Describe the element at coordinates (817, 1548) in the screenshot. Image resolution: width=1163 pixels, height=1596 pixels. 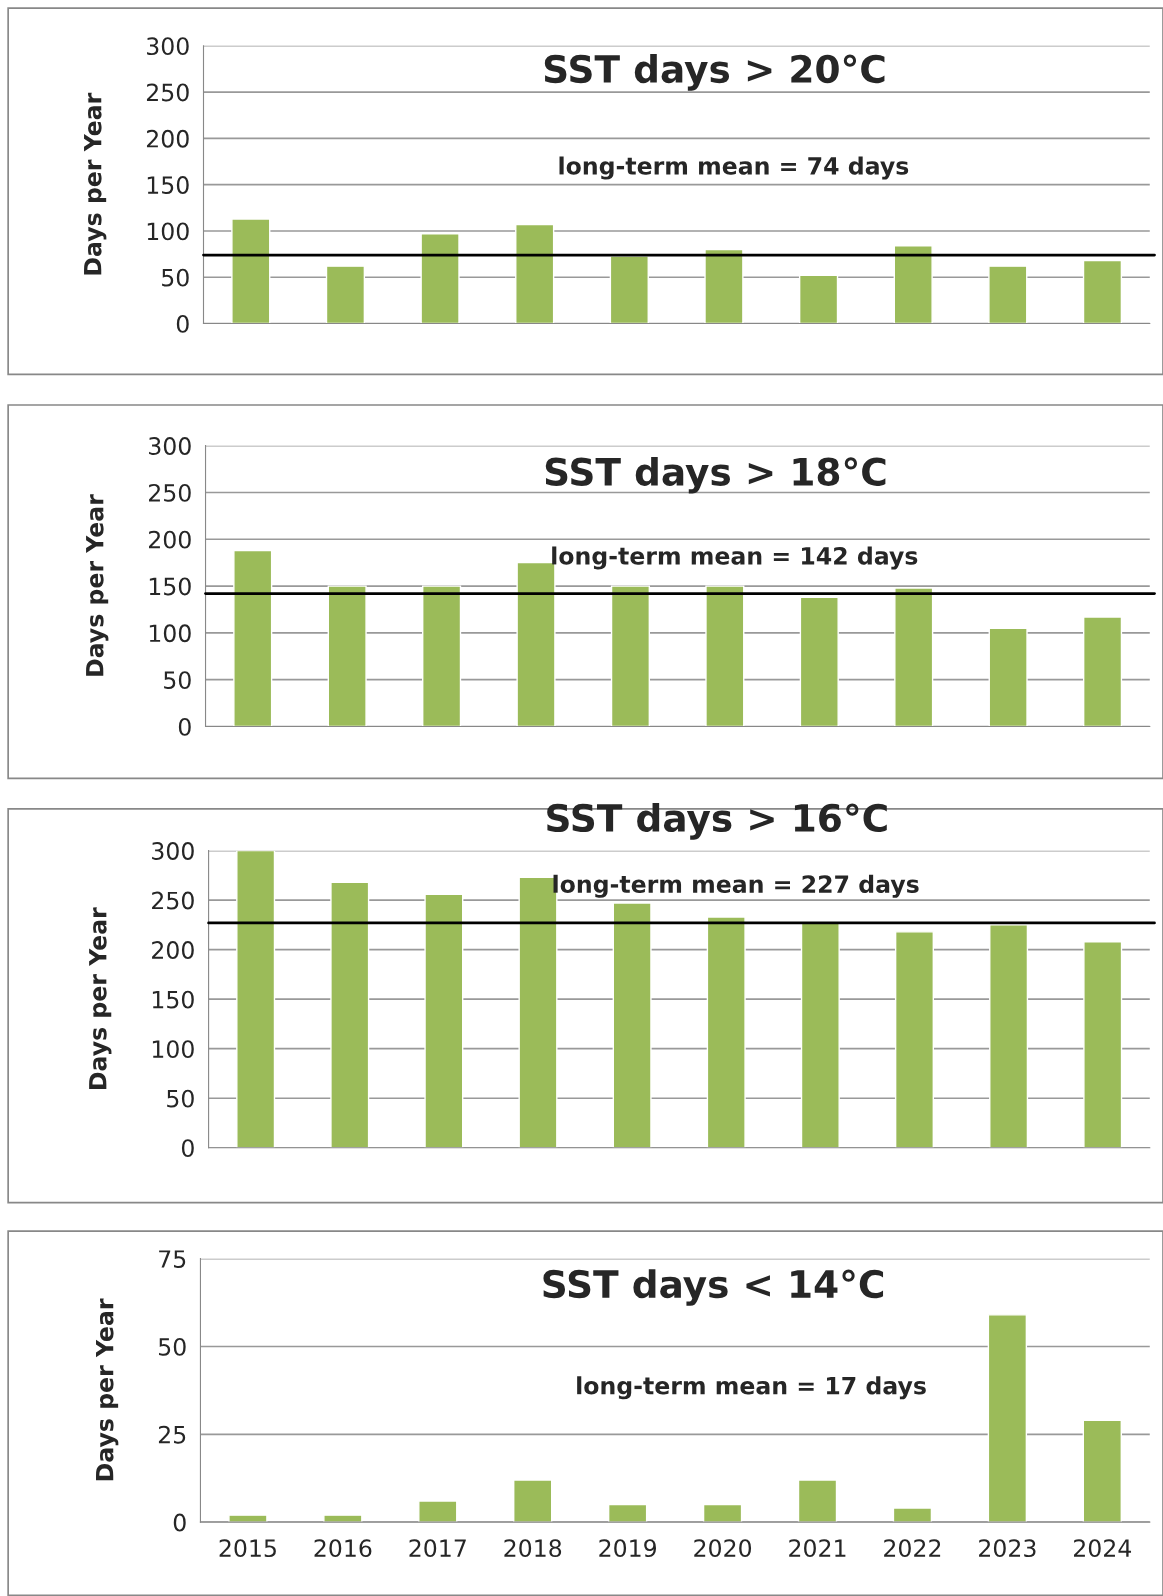
I see `x-tick-label: 2021` at that location.